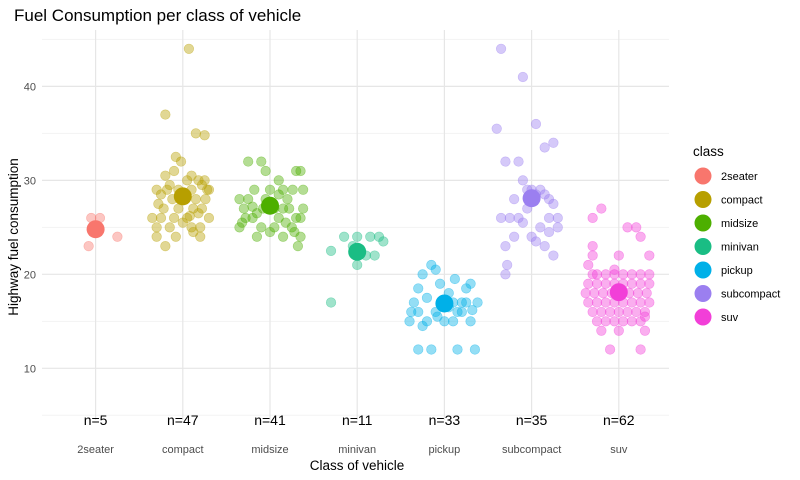  I want to click on y-tick-label: 30, so click(30, 181).